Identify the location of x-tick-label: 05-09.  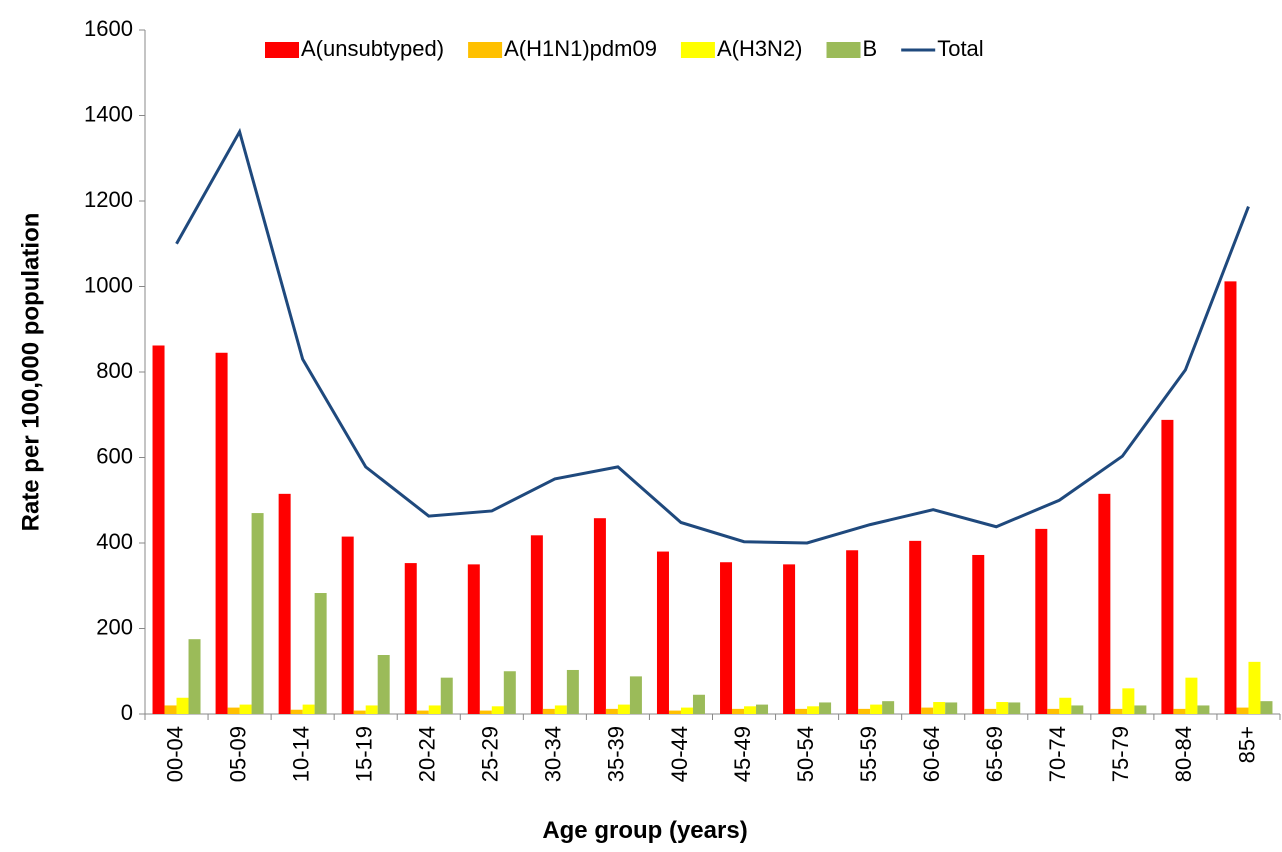
(237, 754).